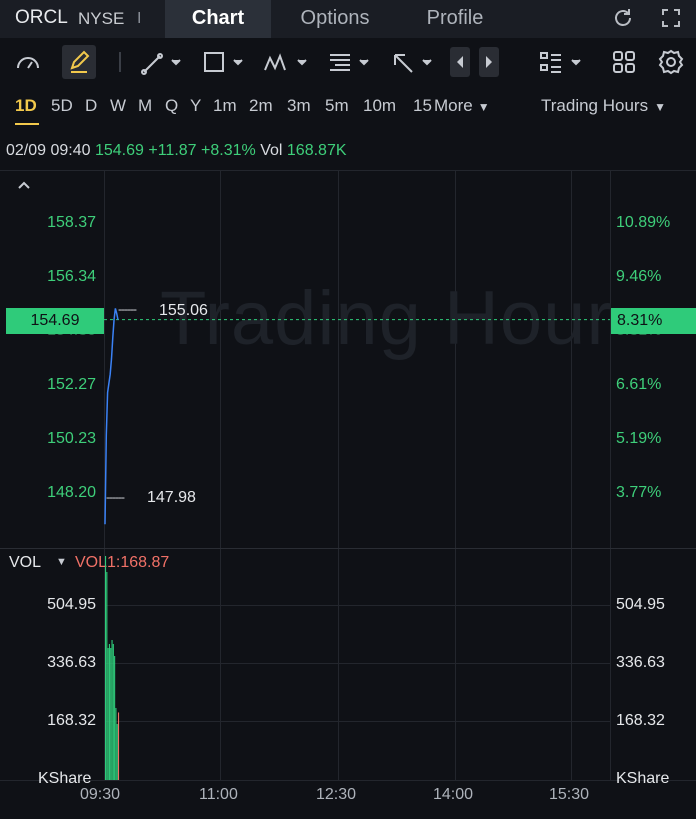 The width and height of the screenshot is (696, 819). Describe the element at coordinates (115, 497) in the screenshot. I see `low-dash: ------` at that location.